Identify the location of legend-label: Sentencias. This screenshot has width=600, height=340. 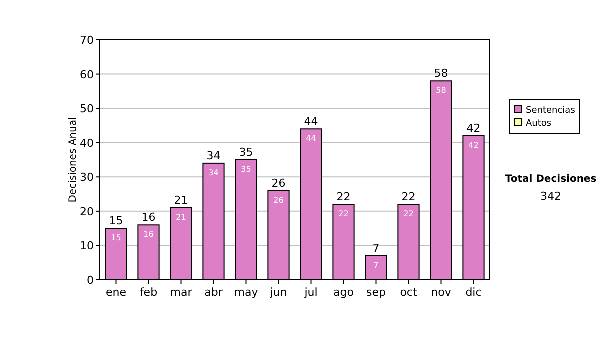
(551, 111).